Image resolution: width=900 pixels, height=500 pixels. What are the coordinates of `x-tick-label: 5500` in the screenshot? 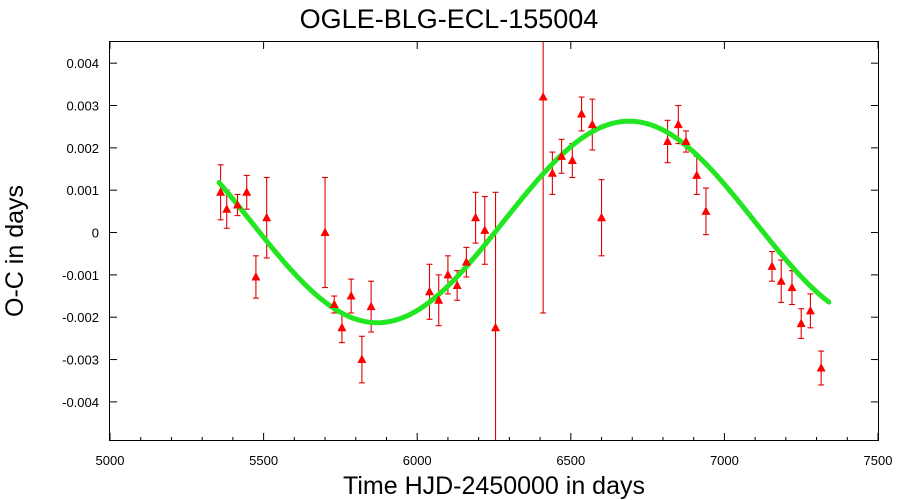 It's located at (263, 460).